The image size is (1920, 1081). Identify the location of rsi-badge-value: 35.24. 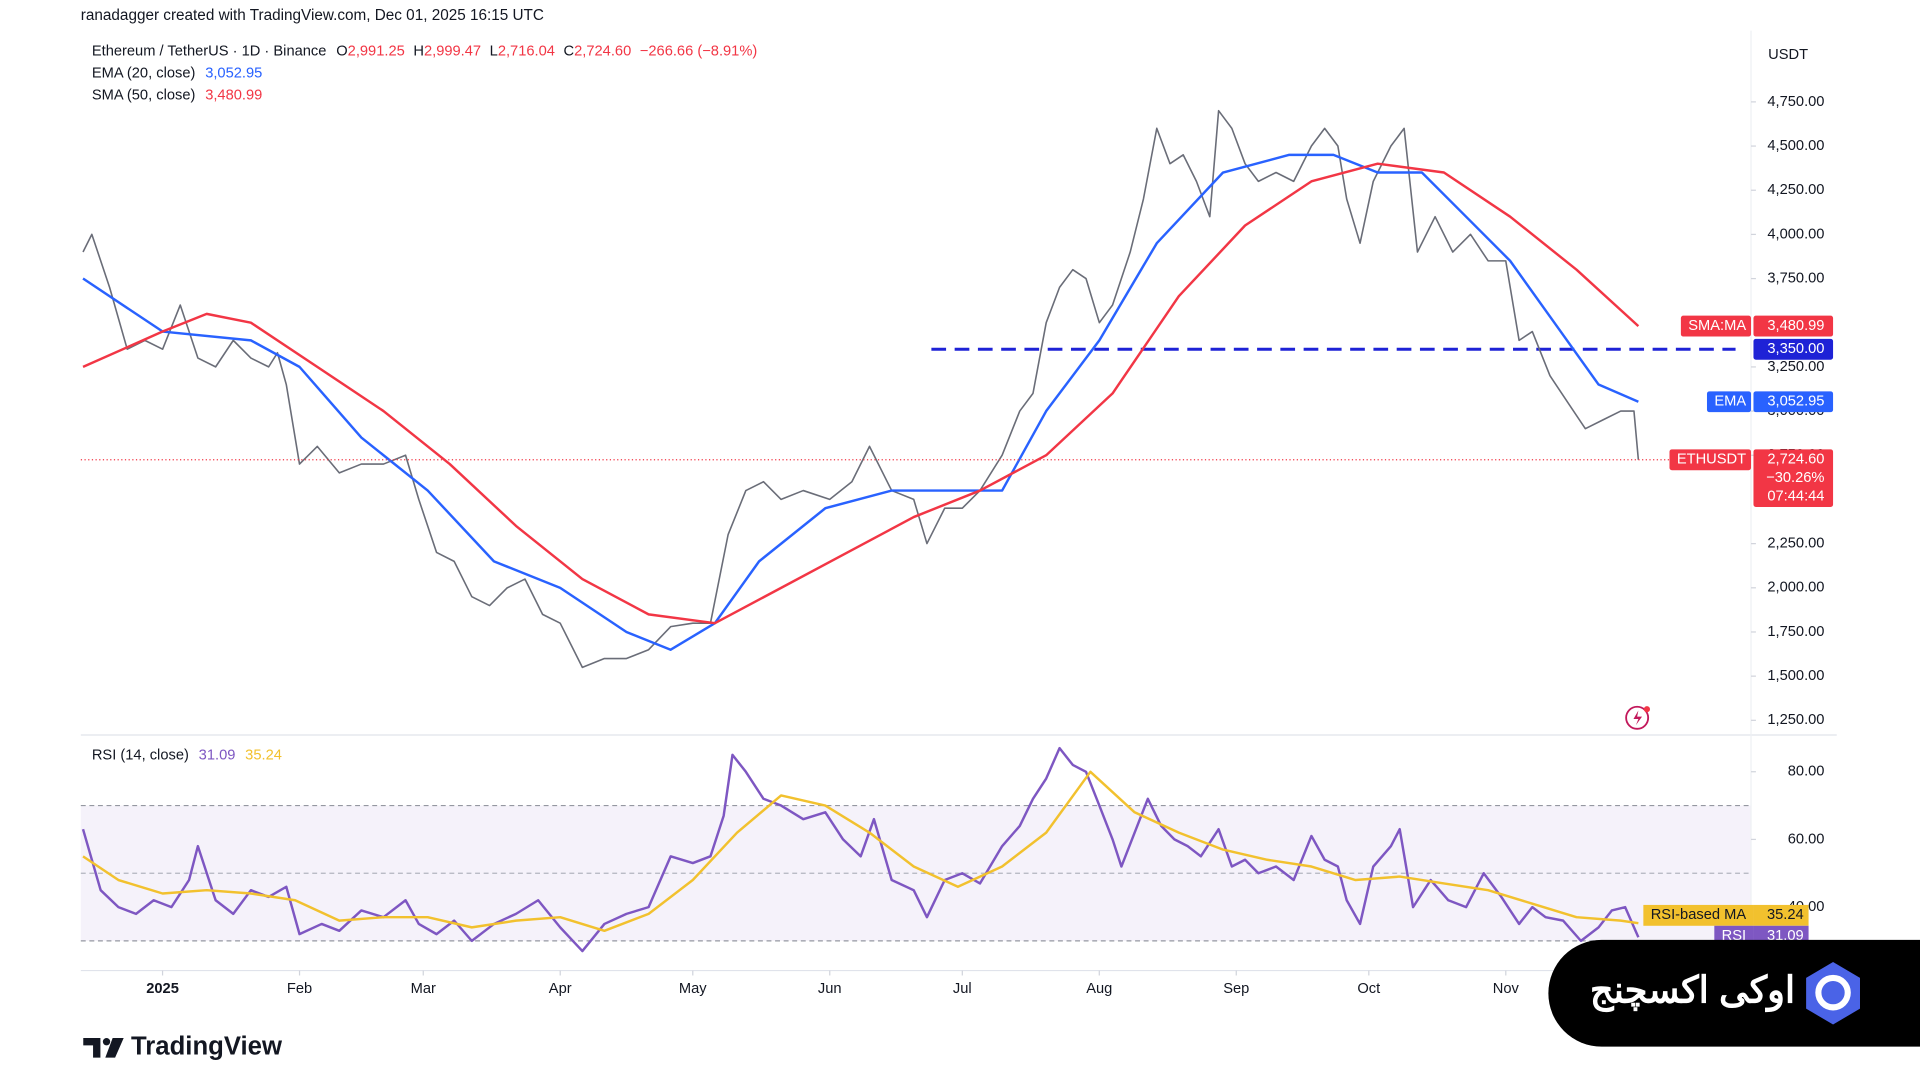
(1785, 915).